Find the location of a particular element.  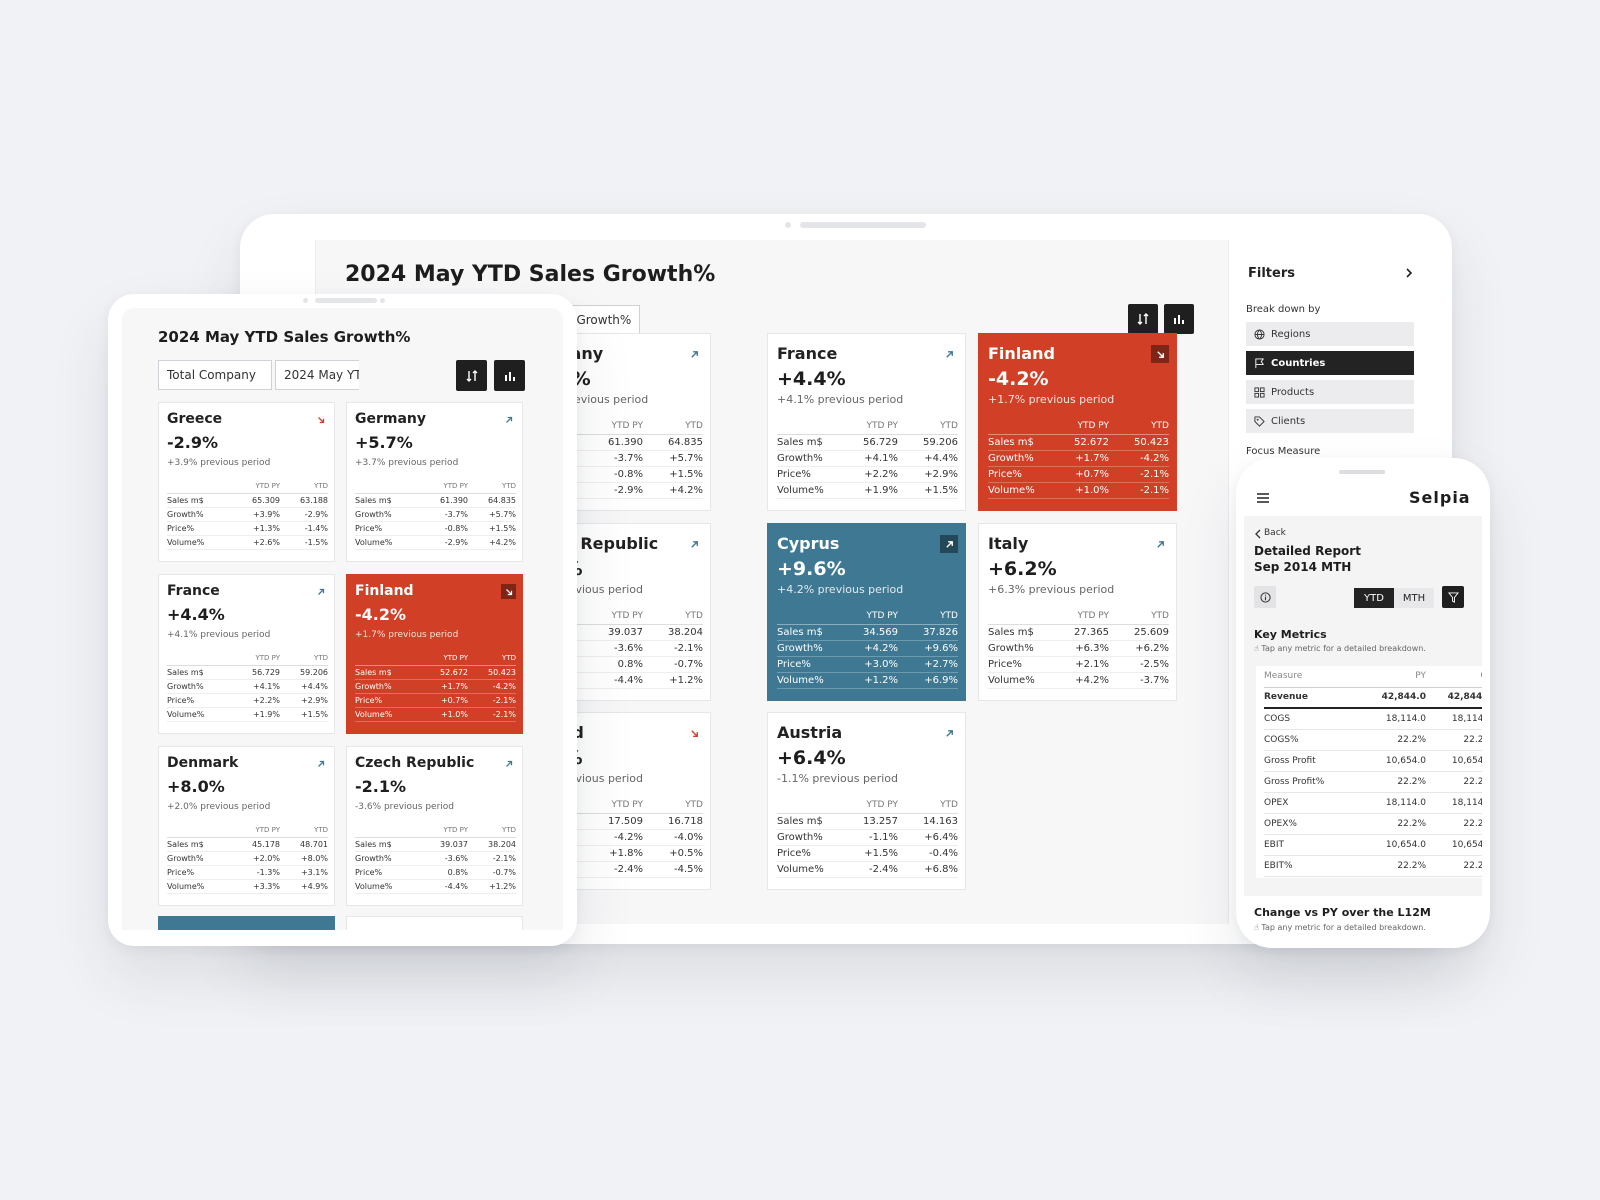

metric-row: OPEX%22.2%22.2% is located at coordinates (1373, 824).